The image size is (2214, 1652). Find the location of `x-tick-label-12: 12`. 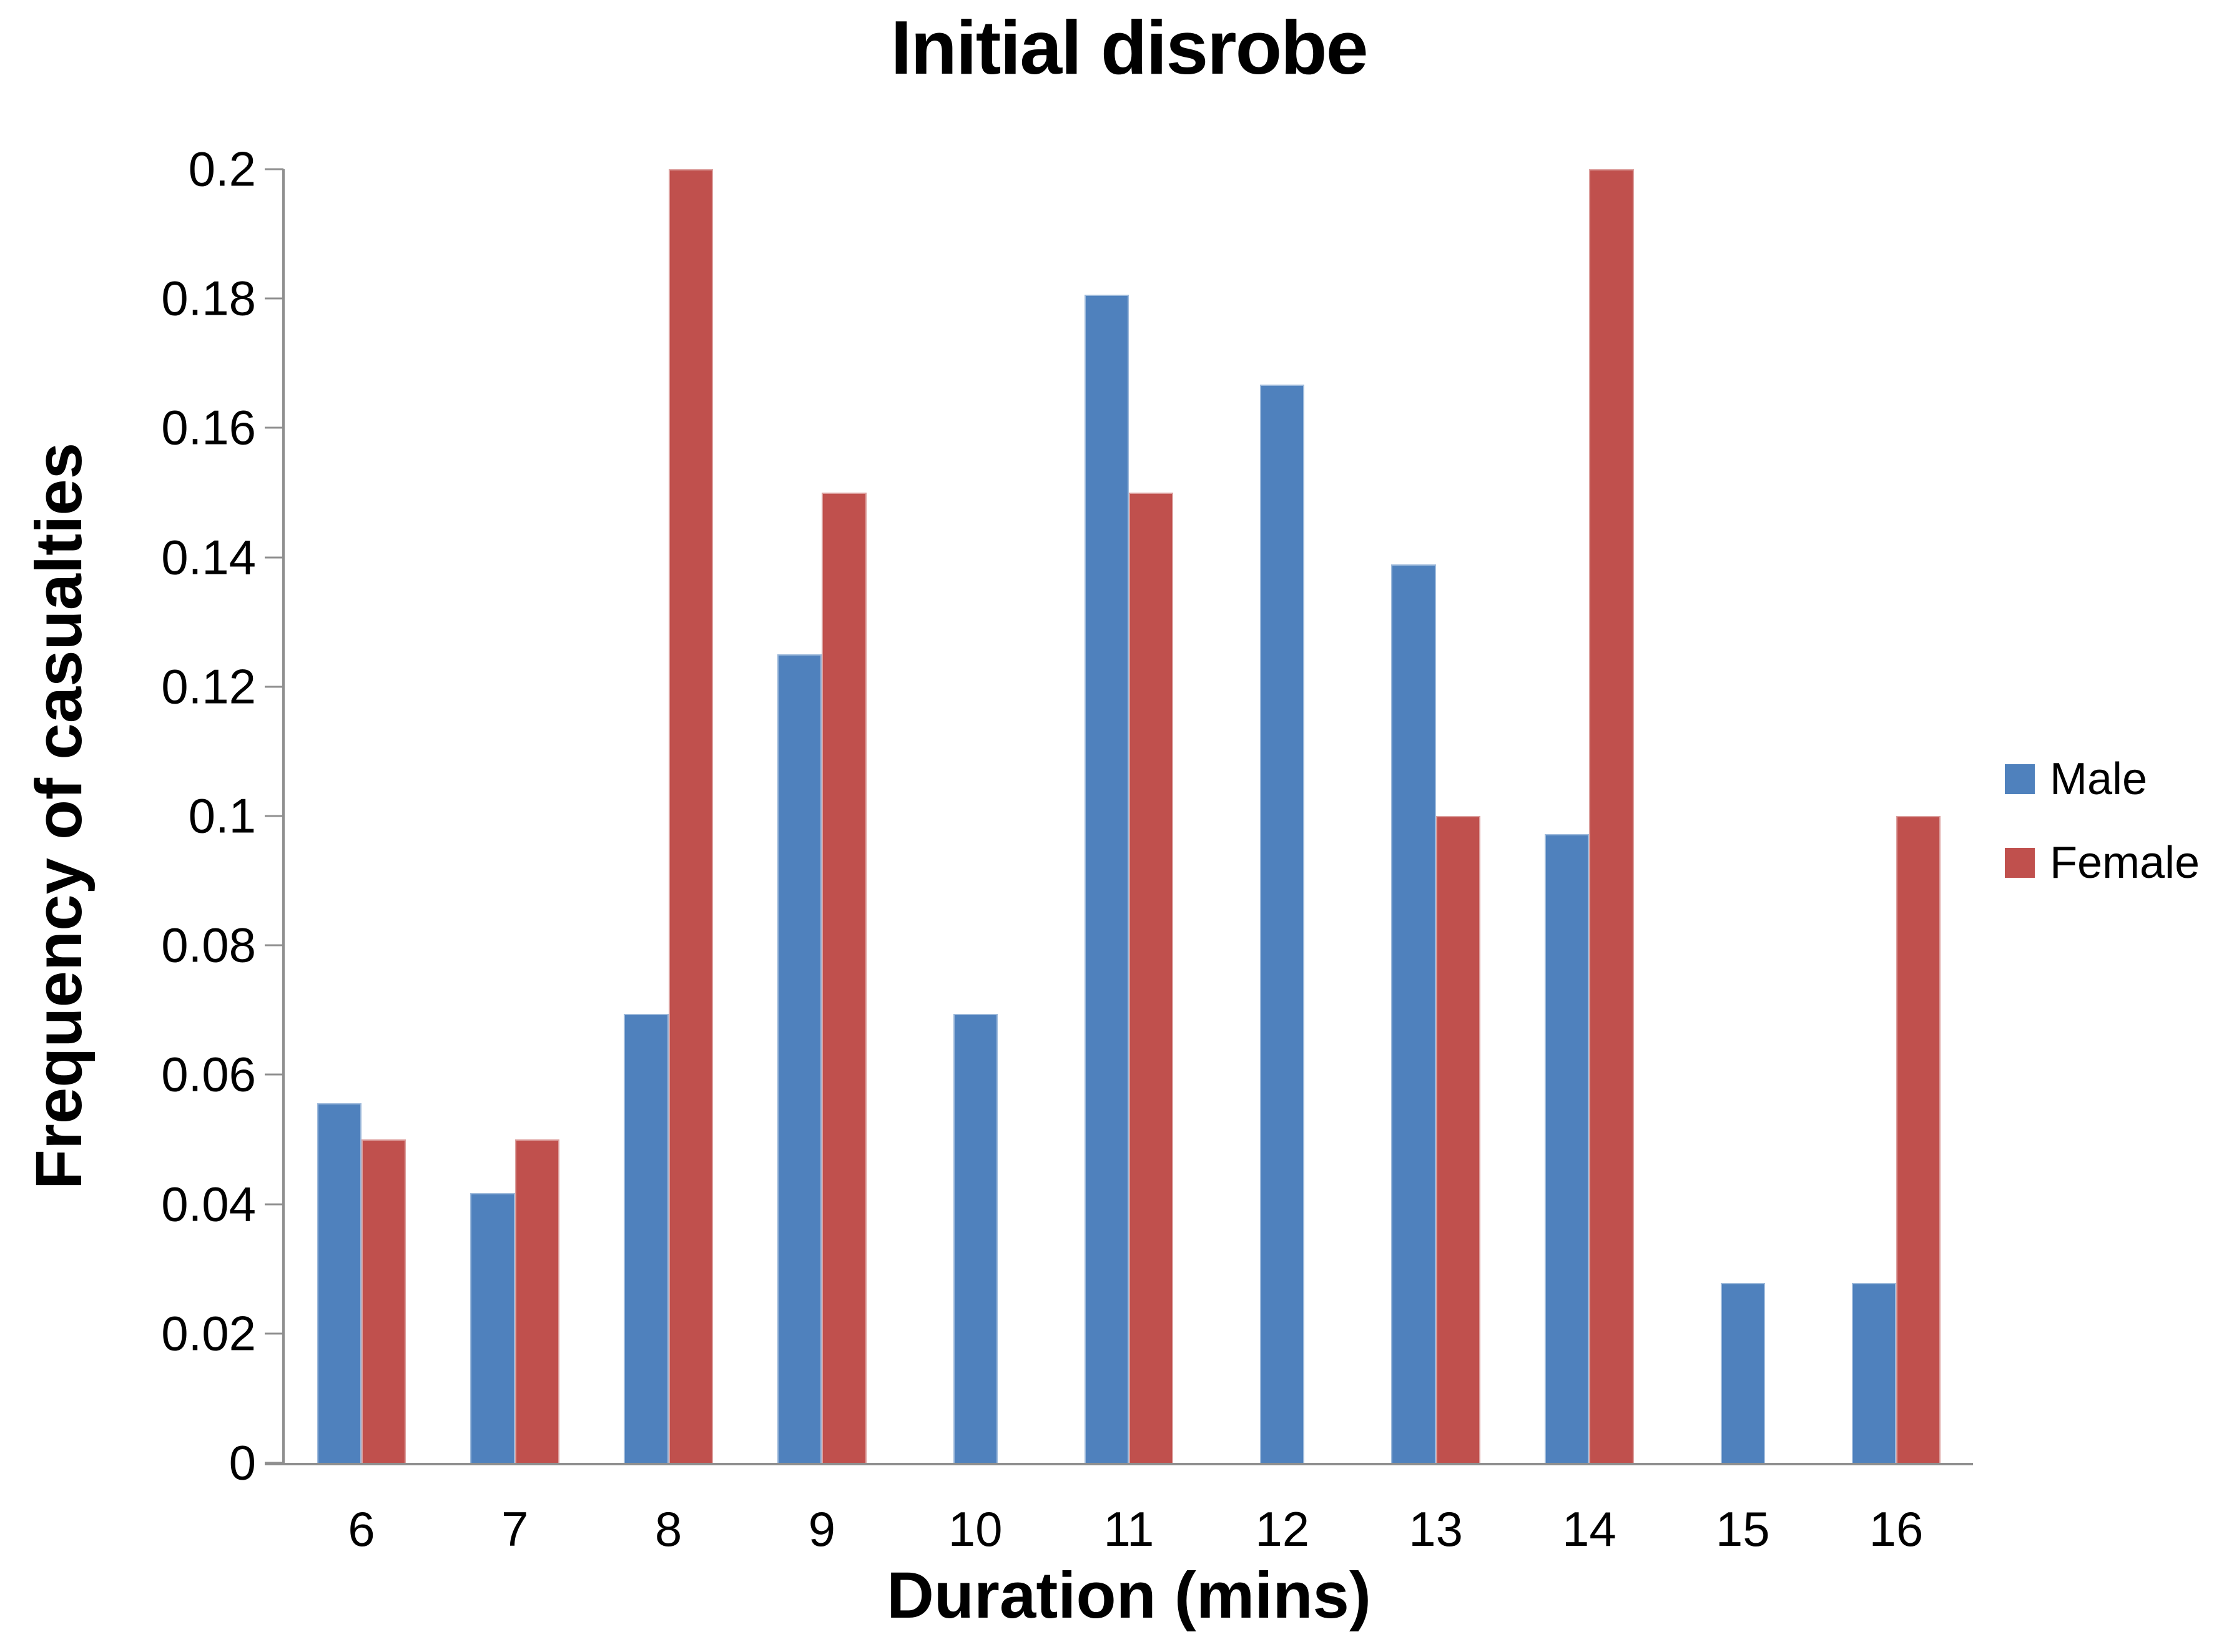

x-tick-label-12: 12 is located at coordinates (1282, 1529).